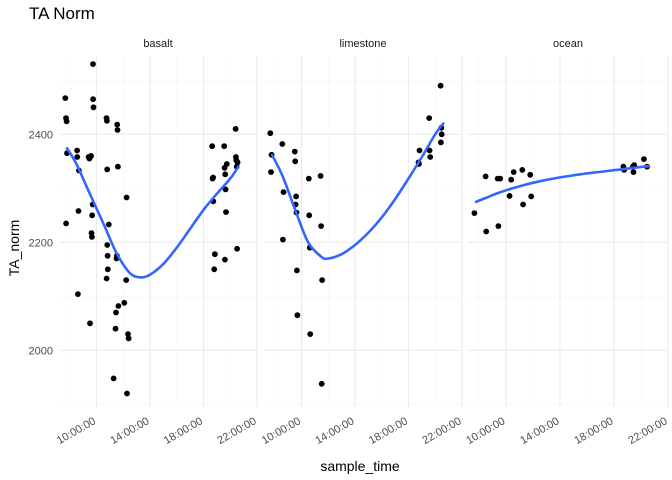  What do you see at coordinates (41, 135) in the screenshot?
I see `y-tick-label: 2400` at bounding box center [41, 135].